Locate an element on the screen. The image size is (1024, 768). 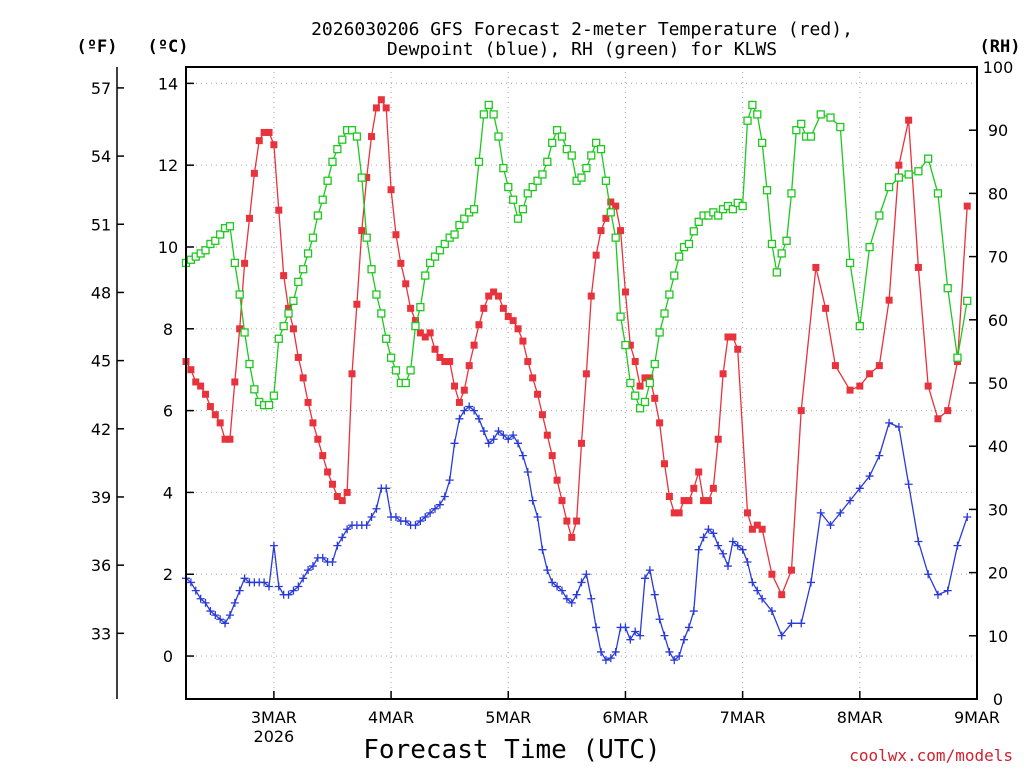
celsius-tick-label: 8 is located at coordinates (168, 329).